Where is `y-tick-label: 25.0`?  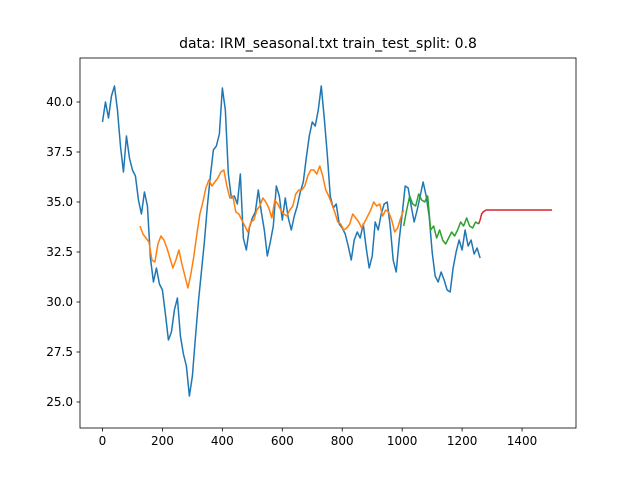 y-tick-label: 25.0 is located at coordinates (59, 402).